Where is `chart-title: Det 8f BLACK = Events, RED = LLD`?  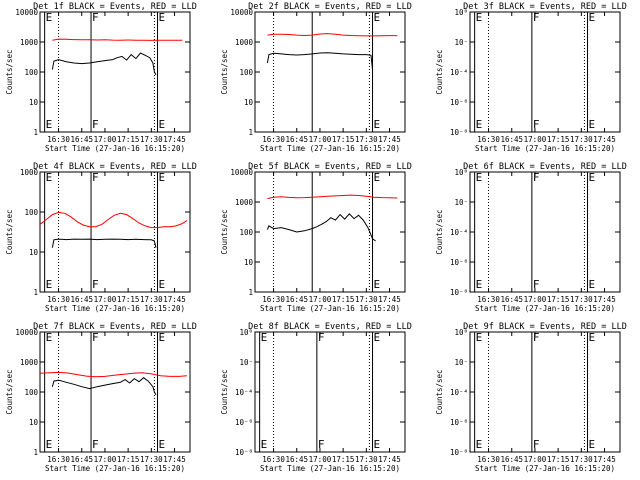
chart-title: Det 8f BLACK = Events, RED = LLD is located at coordinates (330, 327).